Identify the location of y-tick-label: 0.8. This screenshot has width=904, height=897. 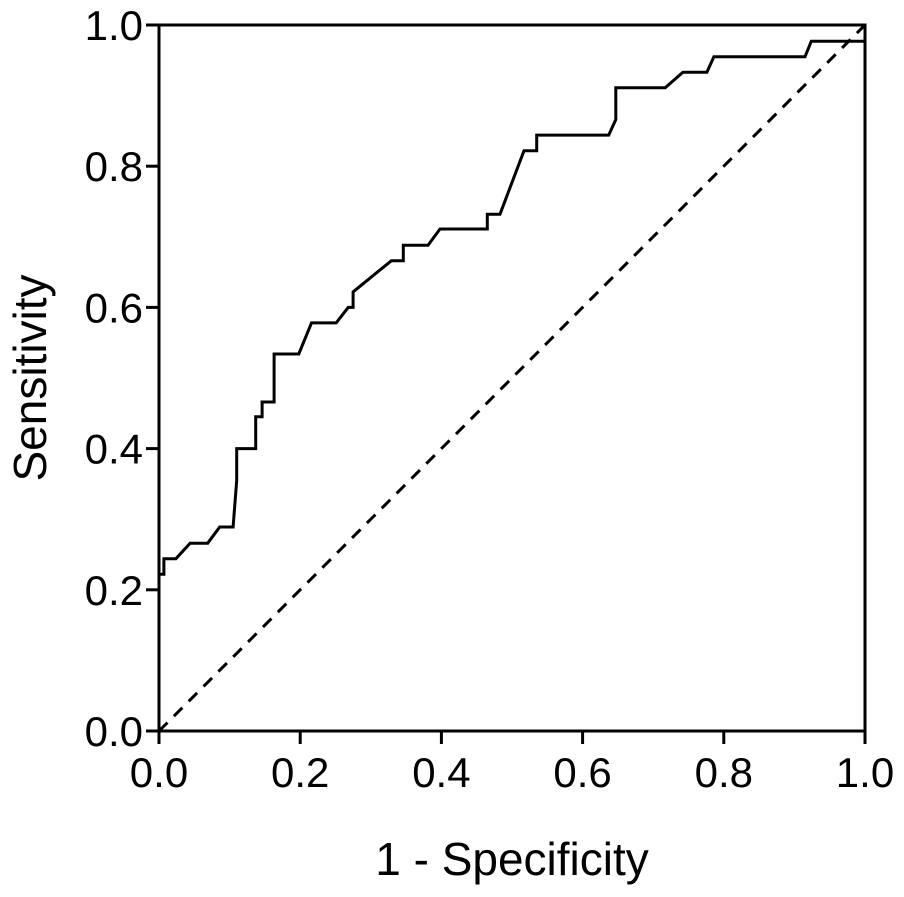
(114, 166).